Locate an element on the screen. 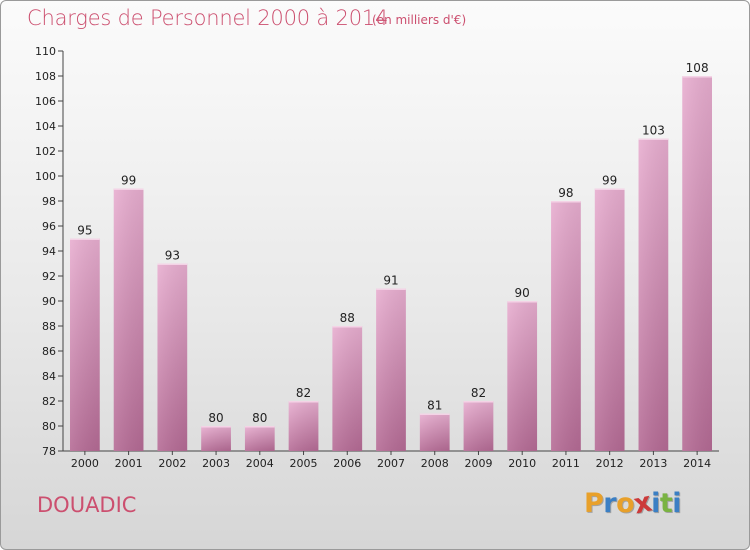  x-tick-label: 2010 is located at coordinates (522, 463).